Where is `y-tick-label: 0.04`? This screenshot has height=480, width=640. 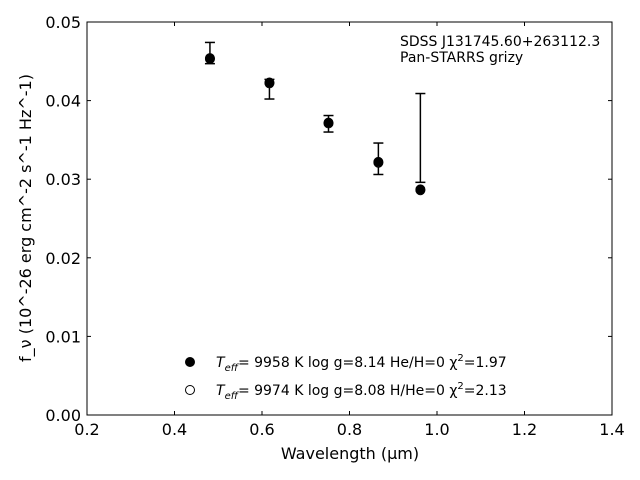 y-tick-label: 0.04 is located at coordinates (63, 101).